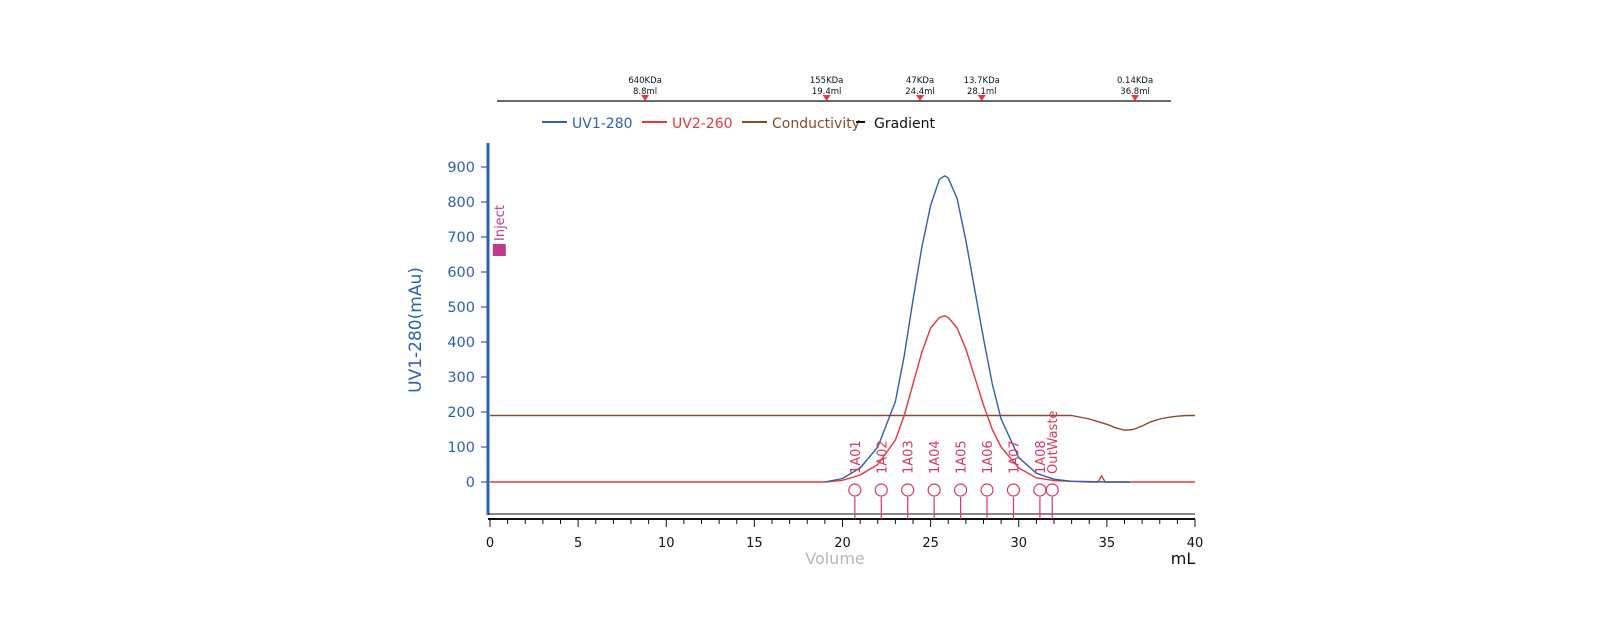 The width and height of the screenshot is (1600, 628). Describe the element at coordinates (827, 81) in the screenshot. I see `marker-mw-label: 155KDa` at that location.